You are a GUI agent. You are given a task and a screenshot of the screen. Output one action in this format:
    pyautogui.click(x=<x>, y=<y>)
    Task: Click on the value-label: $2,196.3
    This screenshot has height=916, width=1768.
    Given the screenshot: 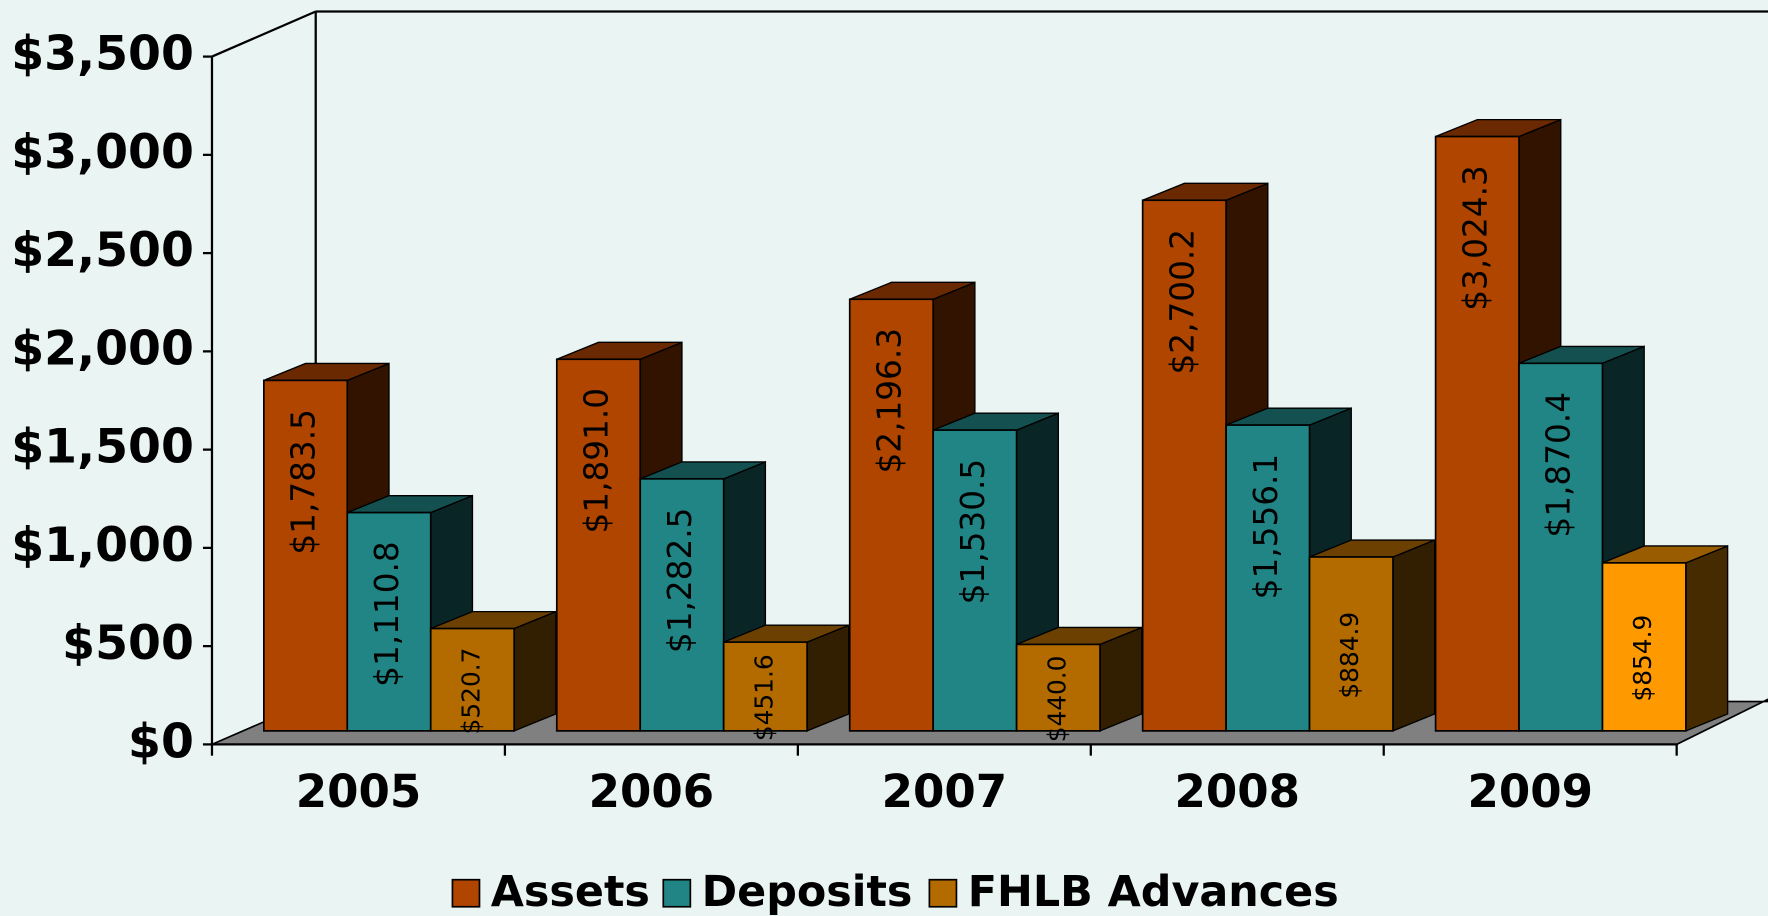 What is the action you would take?
    pyautogui.click(x=889, y=401)
    